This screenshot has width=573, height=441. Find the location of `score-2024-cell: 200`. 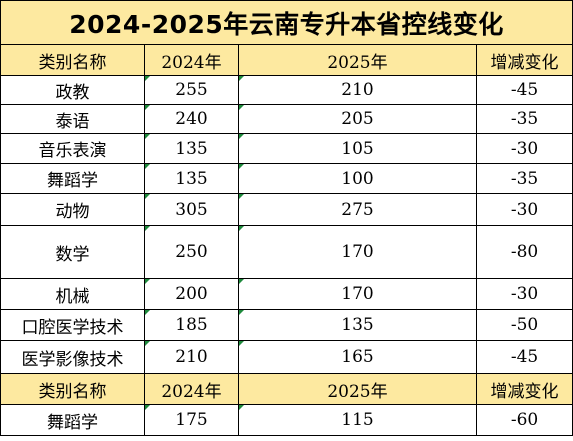

score-2024-cell: 200 is located at coordinates (191, 294).